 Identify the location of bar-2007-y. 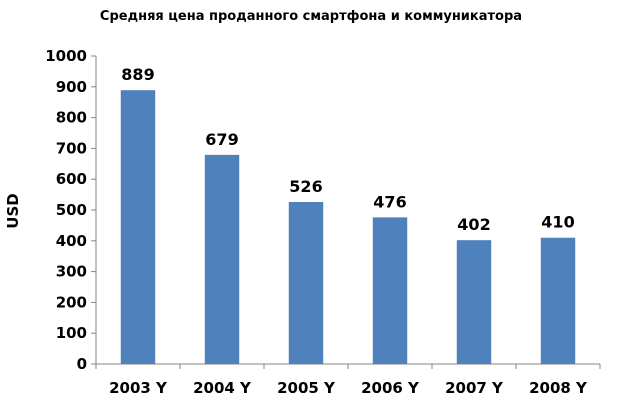
(474, 302).